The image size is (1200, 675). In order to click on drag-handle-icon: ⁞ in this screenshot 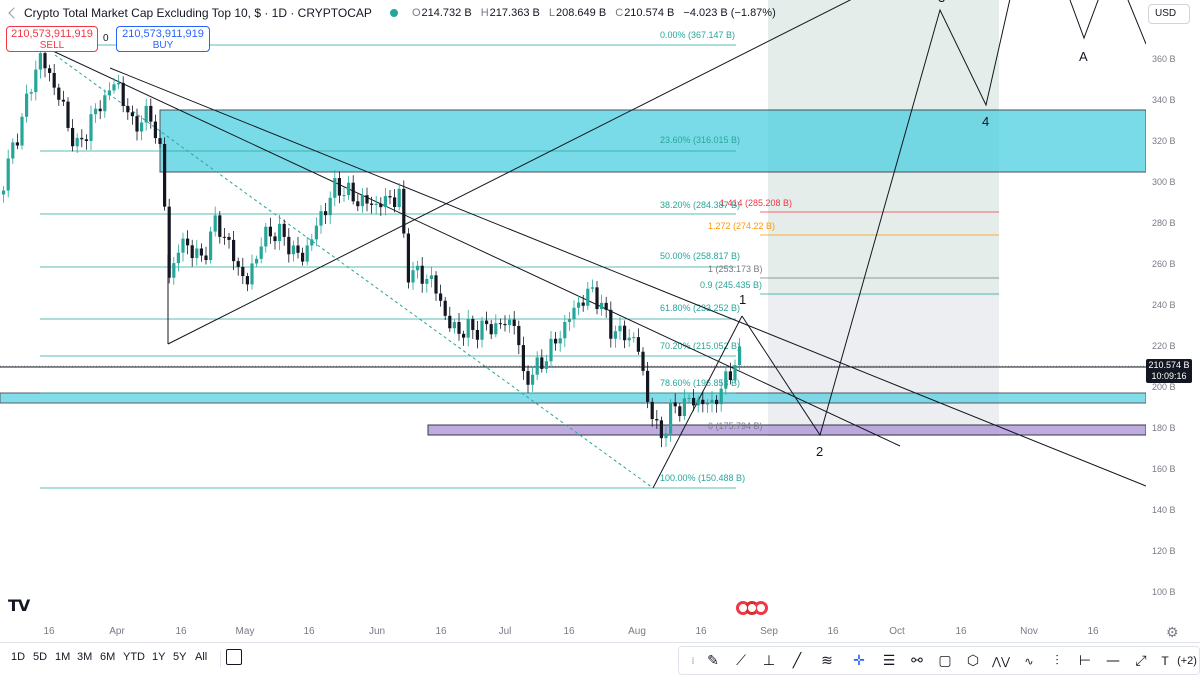, I will do `click(693, 661)`.